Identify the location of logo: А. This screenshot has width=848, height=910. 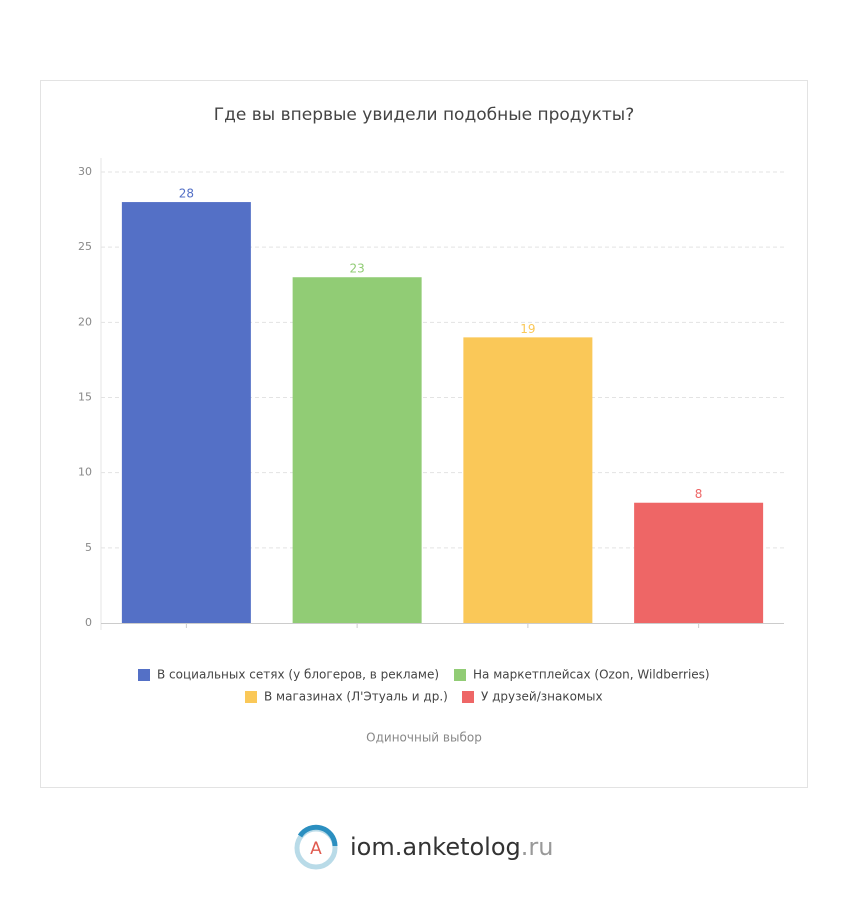
(316, 847).